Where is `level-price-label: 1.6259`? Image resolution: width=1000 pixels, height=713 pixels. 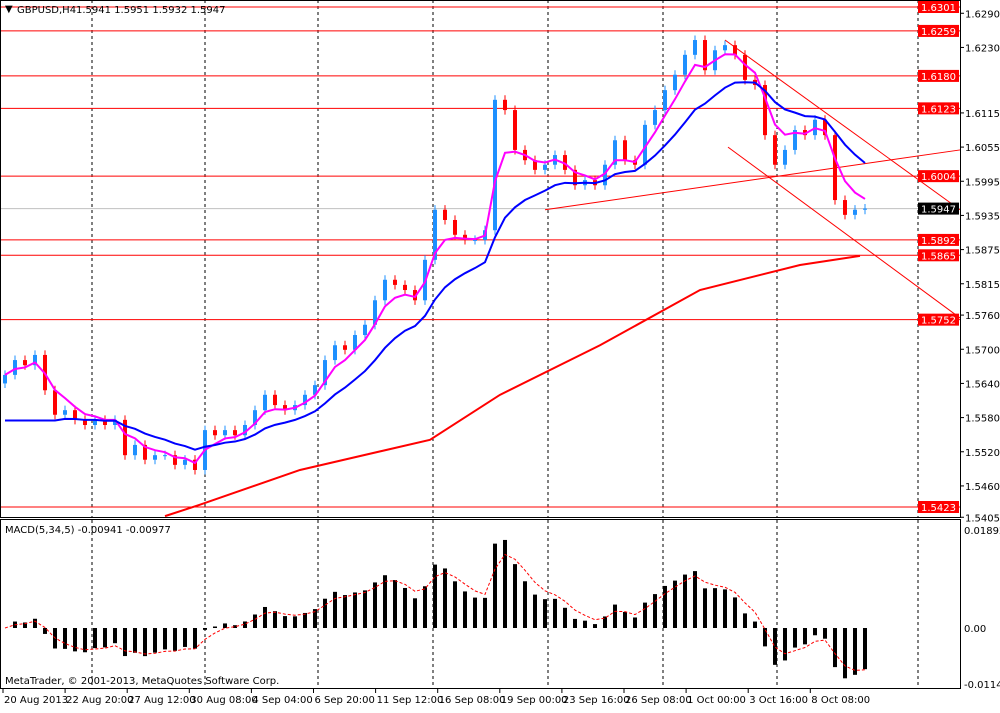
level-price-label: 1.6259 is located at coordinates (938, 32).